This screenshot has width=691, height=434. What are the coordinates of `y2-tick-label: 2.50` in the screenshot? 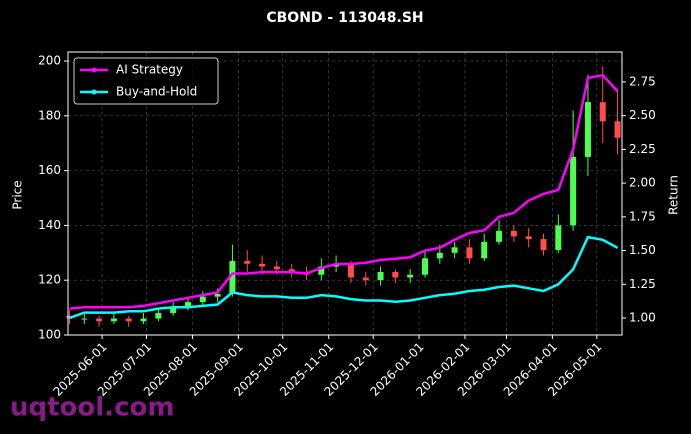 It's located at (642, 115).